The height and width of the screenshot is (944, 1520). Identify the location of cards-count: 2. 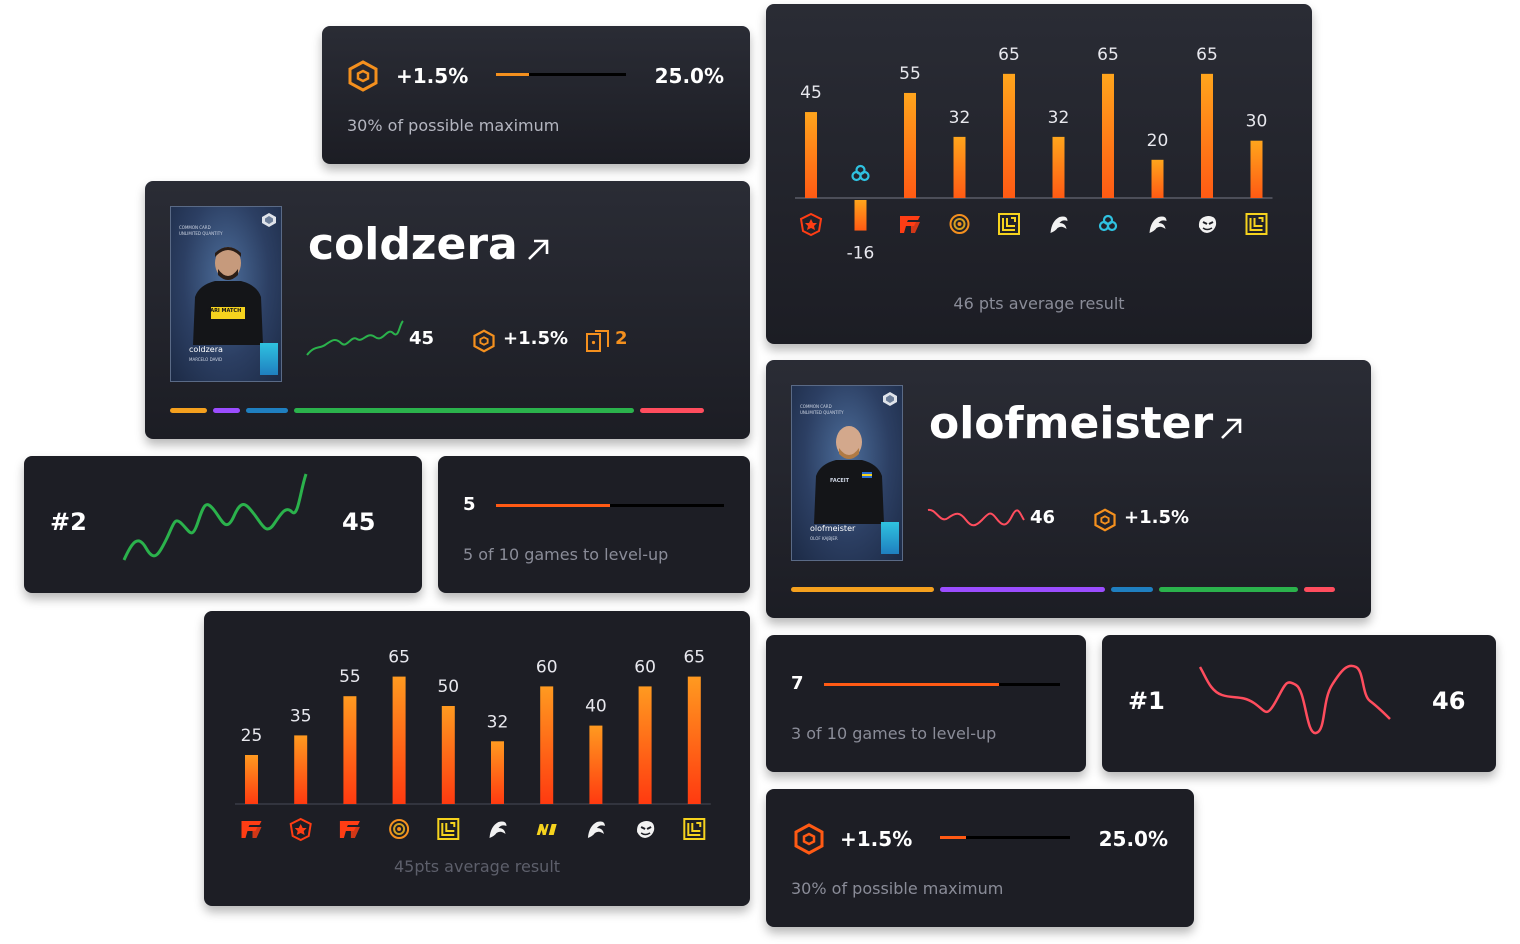
(621, 338).